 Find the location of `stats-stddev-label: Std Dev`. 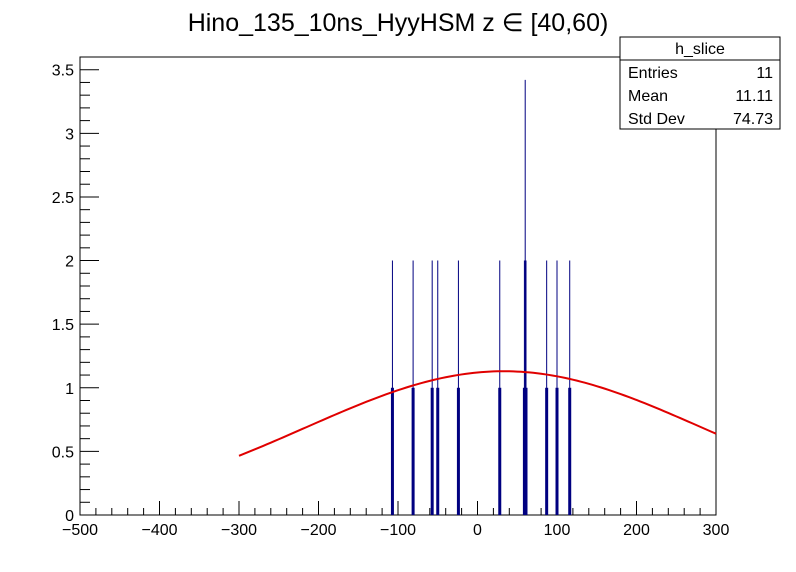

stats-stddev-label: Std Dev is located at coordinates (656, 119).